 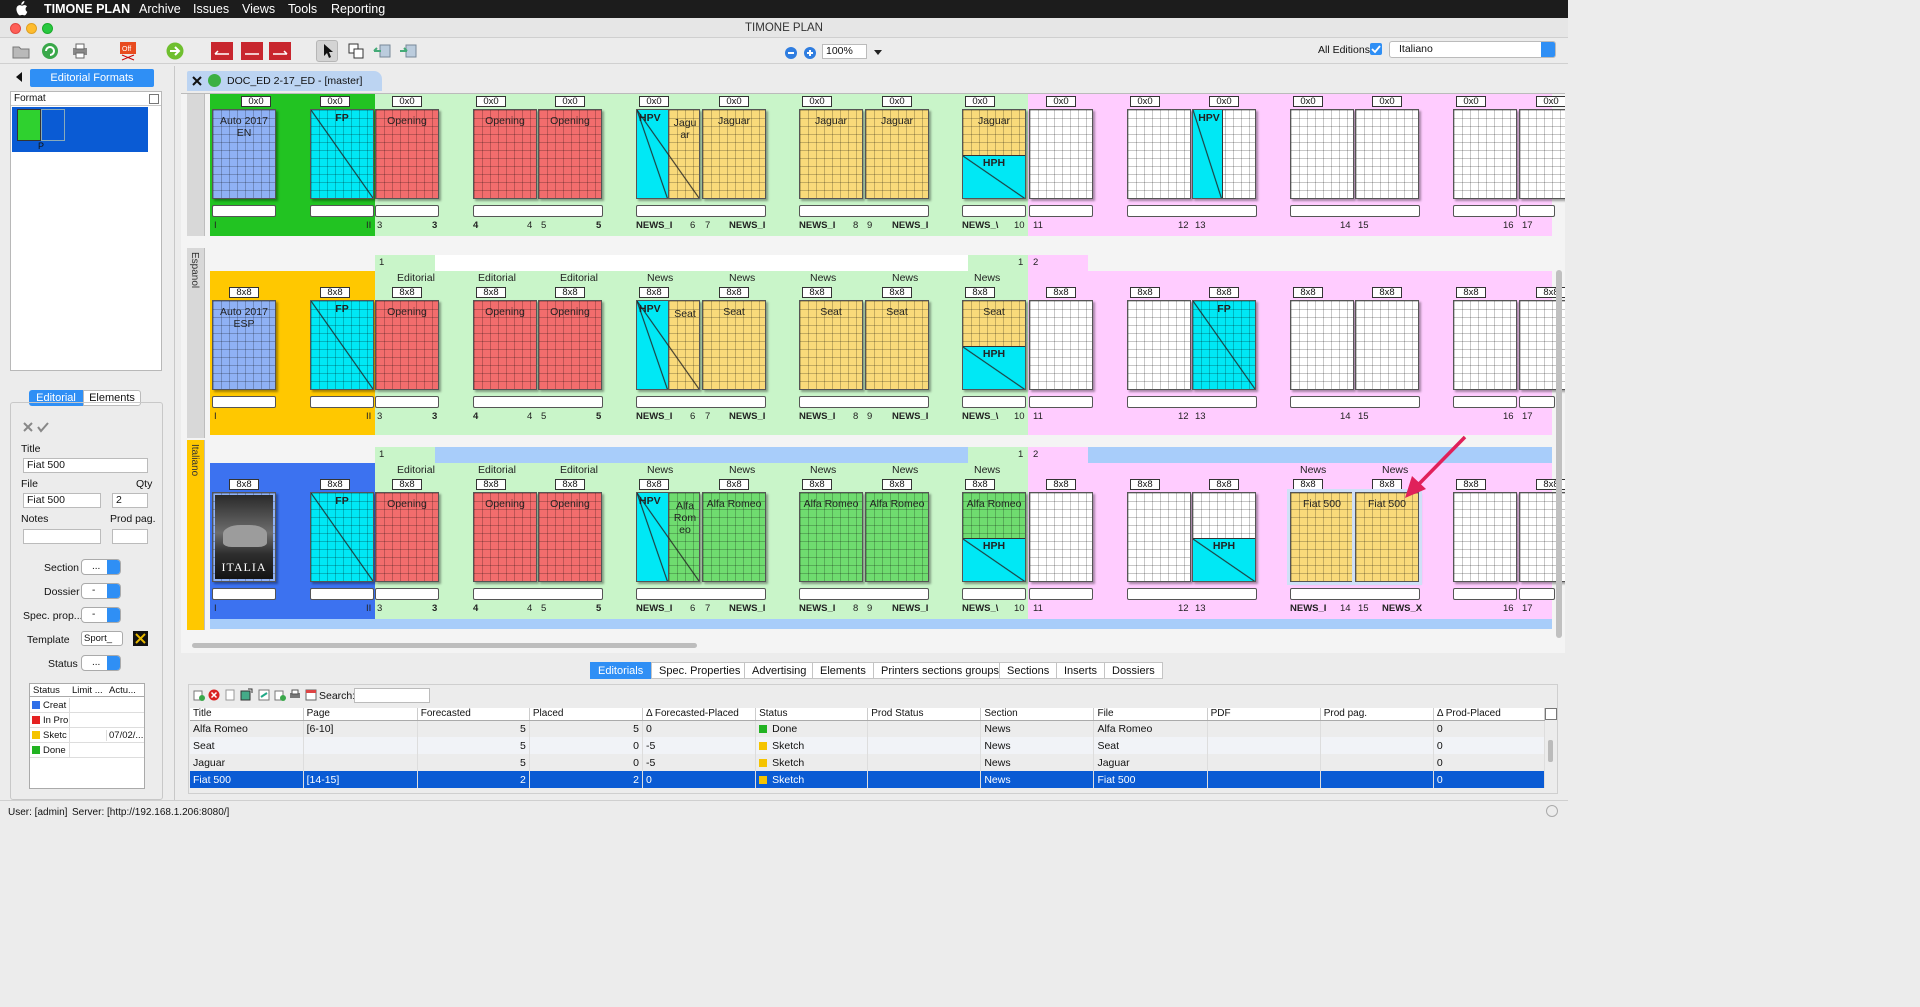 What do you see at coordinates (80, 129) in the screenshot?
I see `format-item-selected: P` at bounding box center [80, 129].